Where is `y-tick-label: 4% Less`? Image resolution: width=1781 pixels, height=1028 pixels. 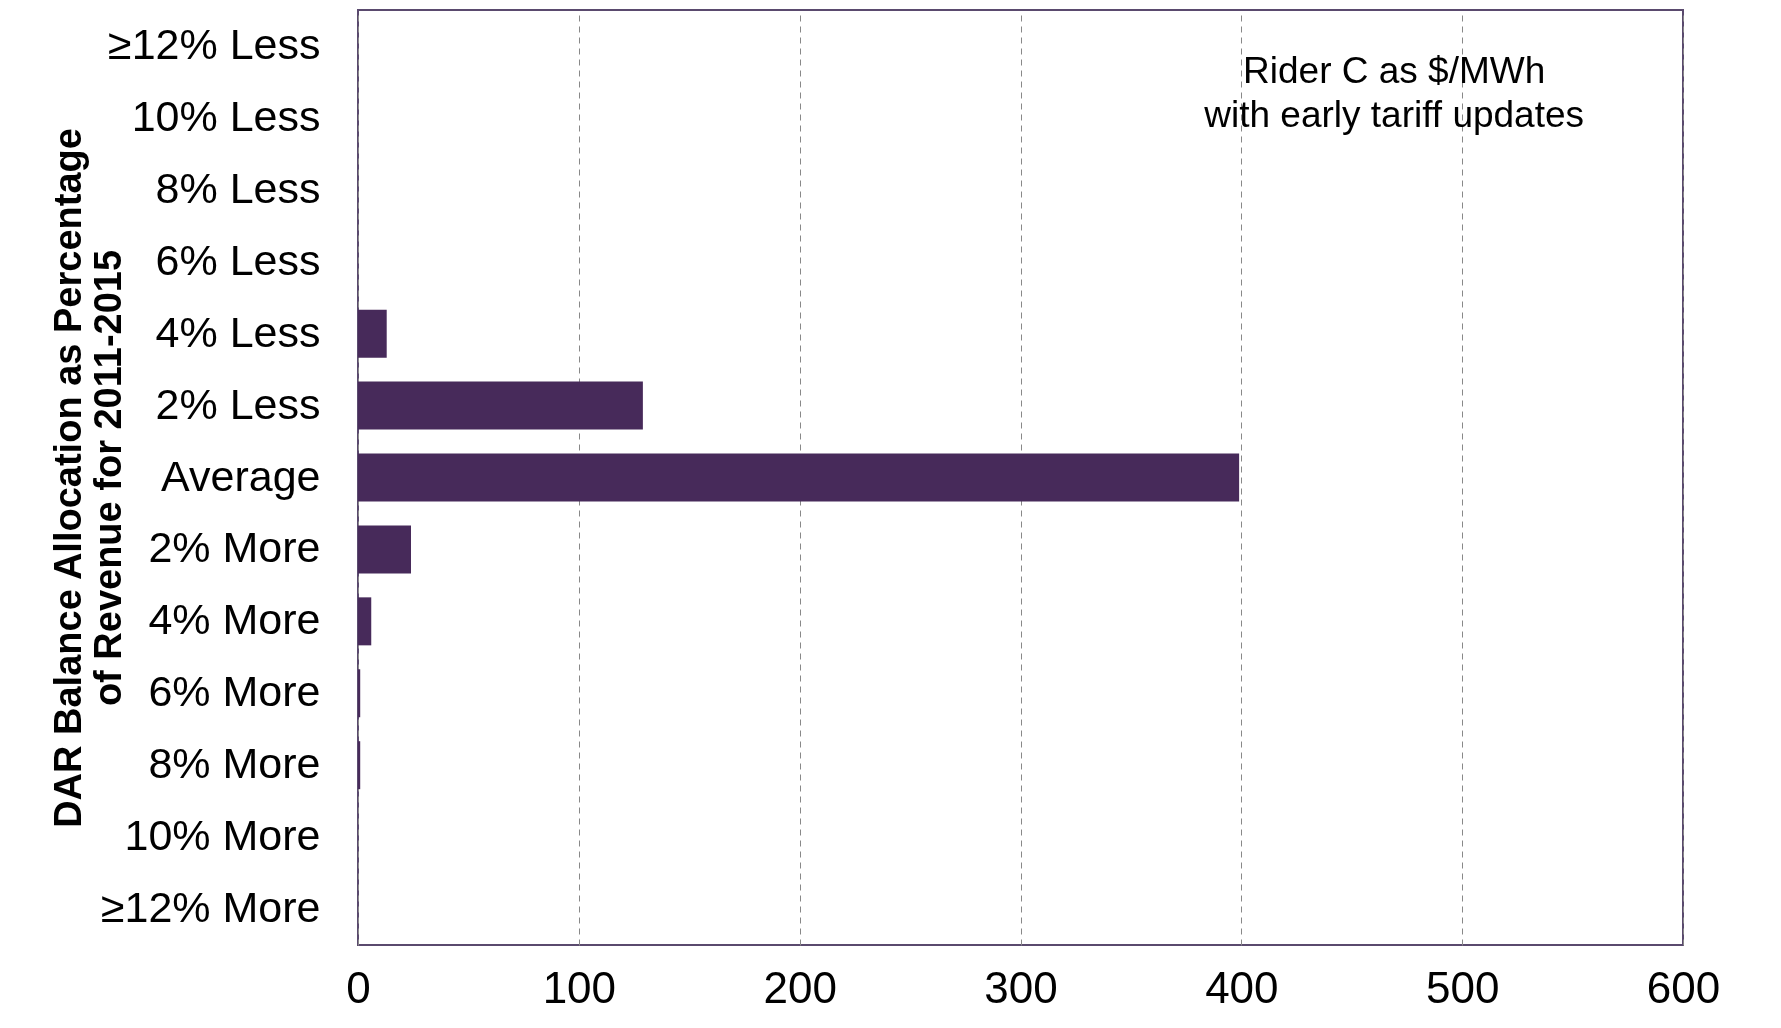
y-tick-label: 4% Less is located at coordinates (238, 331).